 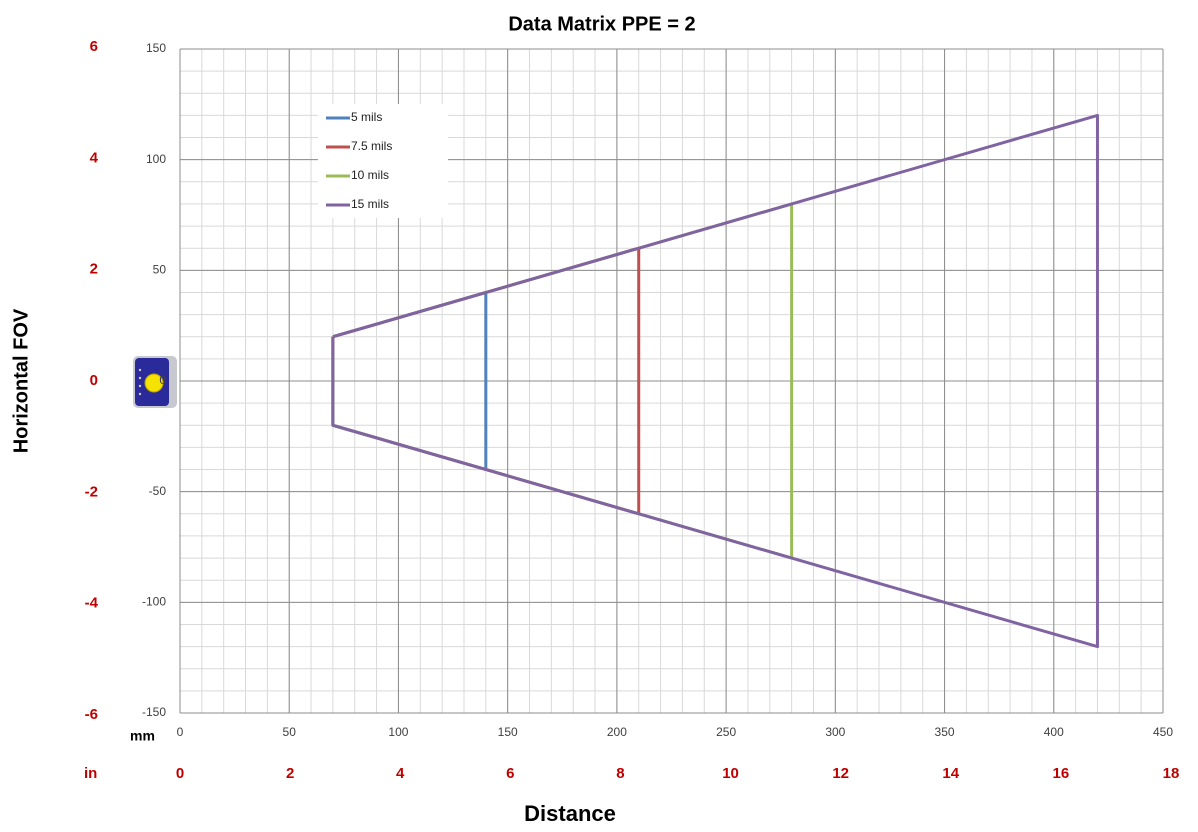 I want to click on x-tick-label: 100, so click(x=398, y=732).